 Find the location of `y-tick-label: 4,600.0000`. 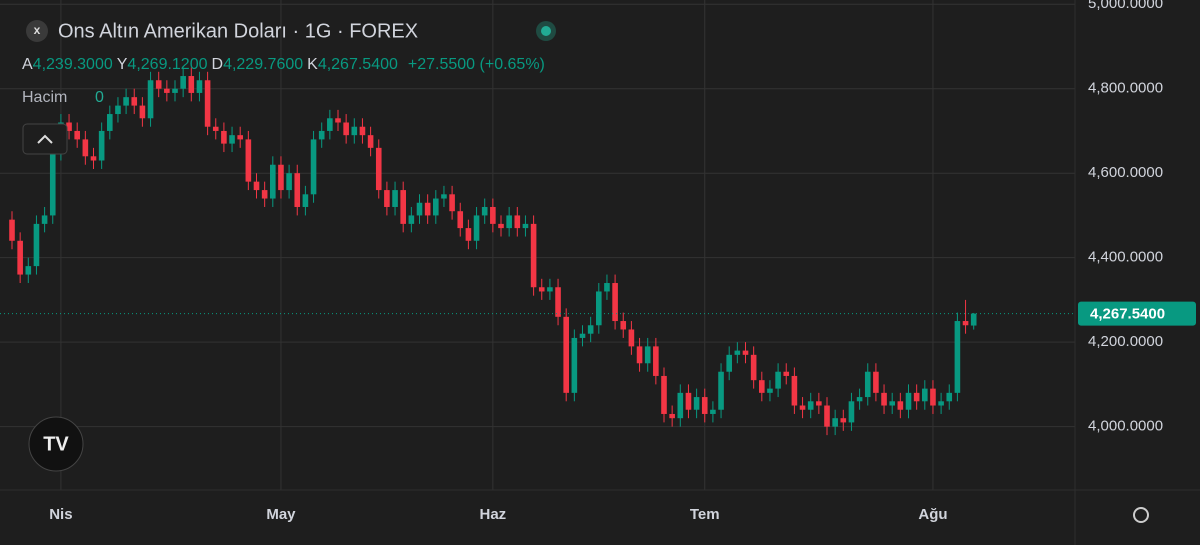

y-tick-label: 4,600.0000 is located at coordinates (1125, 172).